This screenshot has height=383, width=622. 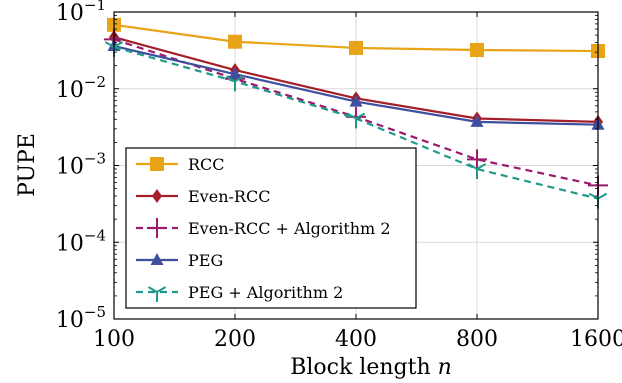 What do you see at coordinates (596, 339) in the screenshot?
I see `x-tick-label: 1600` at bounding box center [596, 339].